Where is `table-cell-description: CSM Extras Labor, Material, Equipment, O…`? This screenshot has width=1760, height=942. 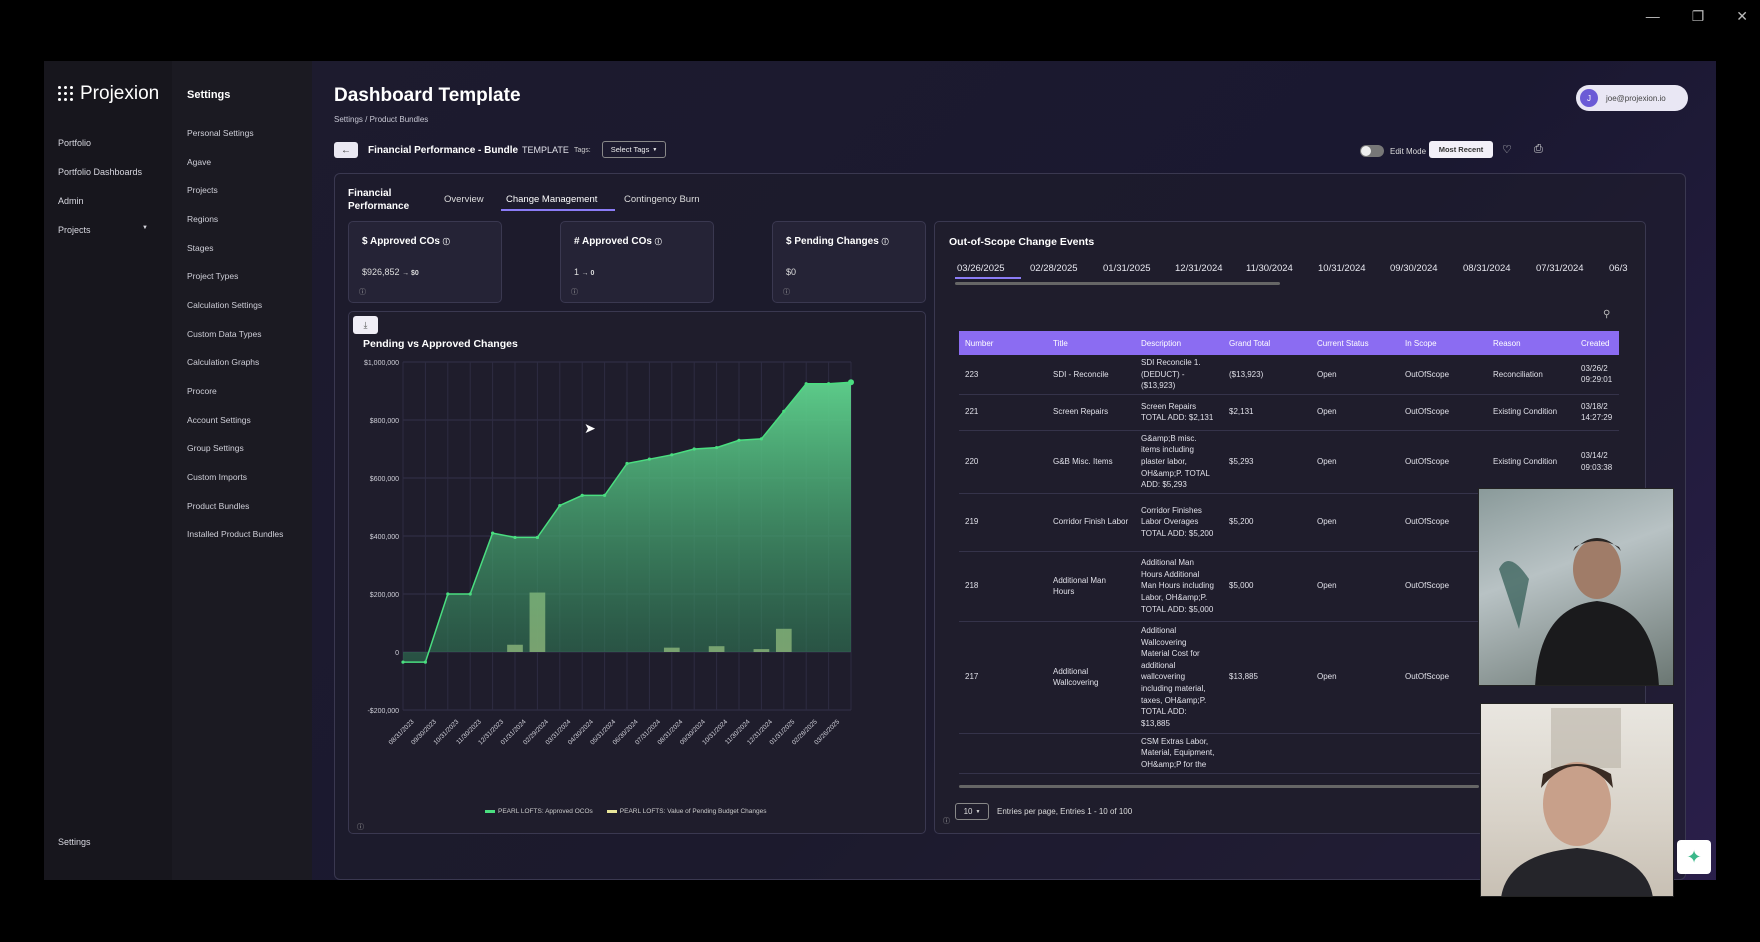 table-cell-description: CSM Extras Labor, Material, Equipment, O… is located at coordinates (1179, 753).